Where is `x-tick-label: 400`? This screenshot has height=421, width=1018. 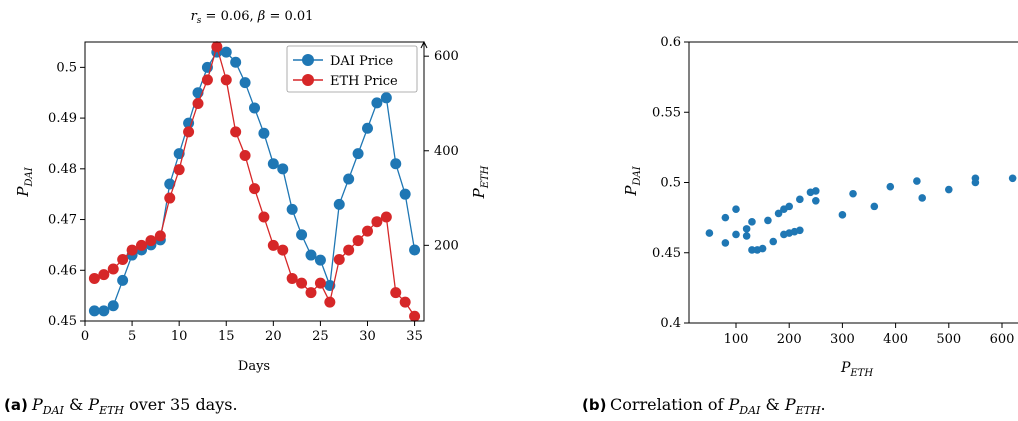 x-tick-label: 400 is located at coordinates (895, 339).